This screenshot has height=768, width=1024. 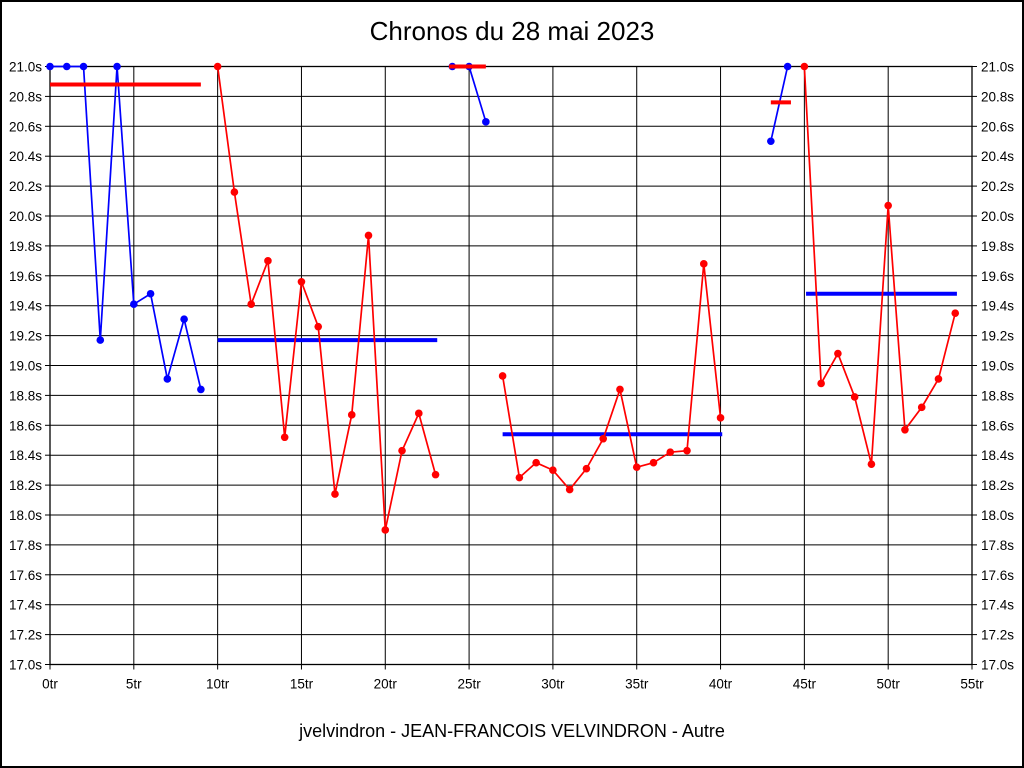 What do you see at coordinates (25, 635) in the screenshot?
I see `y-axis-label-left: 17.2s` at bounding box center [25, 635].